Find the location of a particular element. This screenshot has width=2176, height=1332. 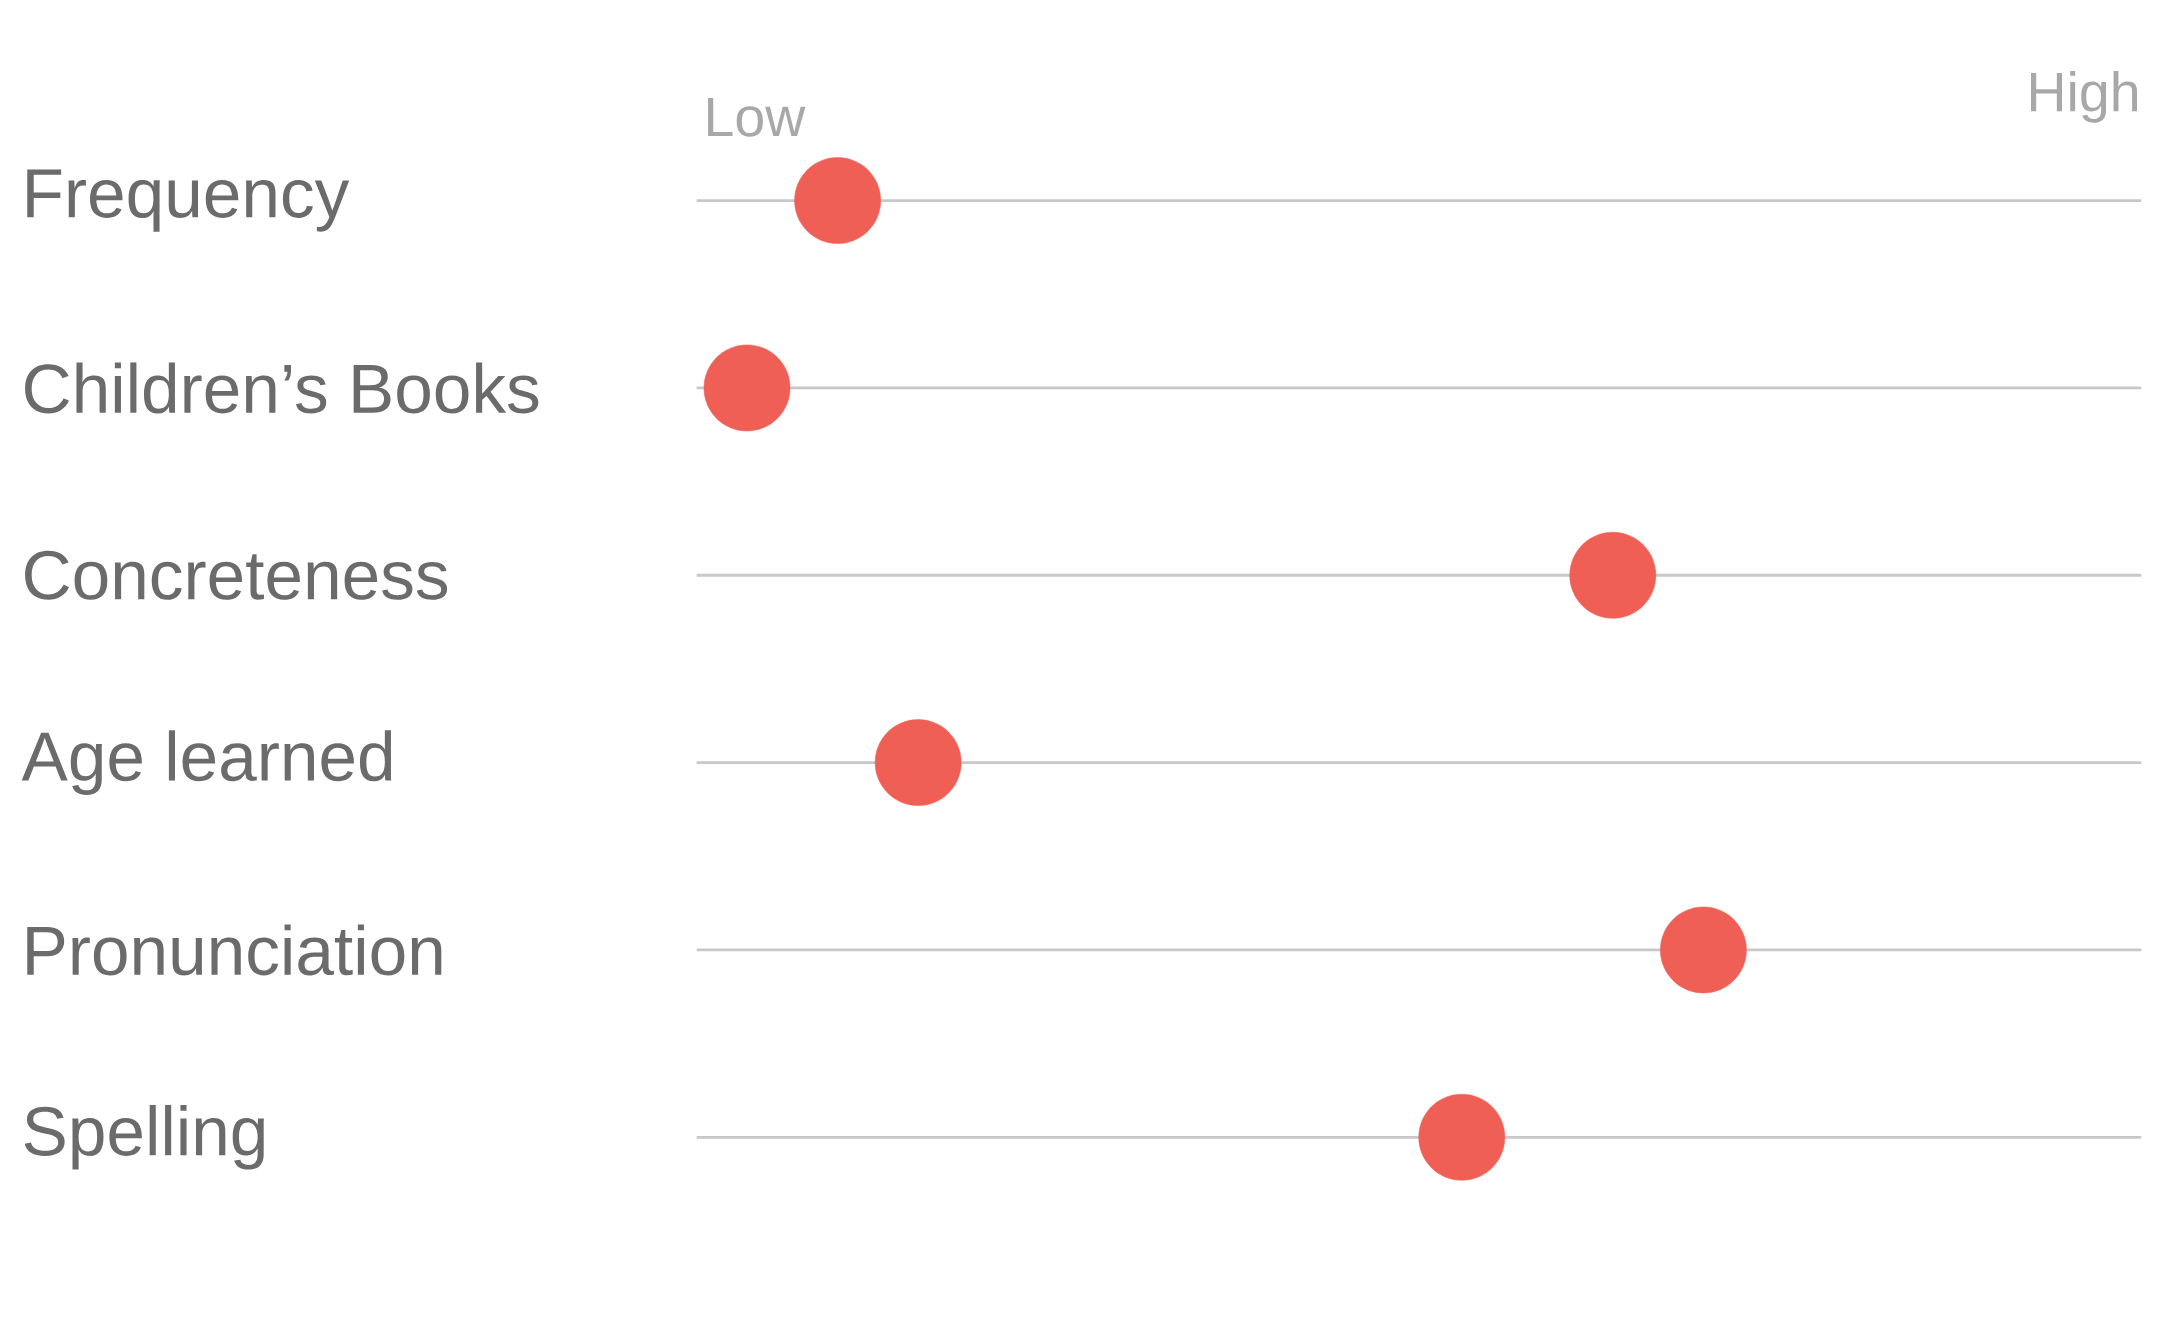

text: High is located at coordinates (2084, 96).